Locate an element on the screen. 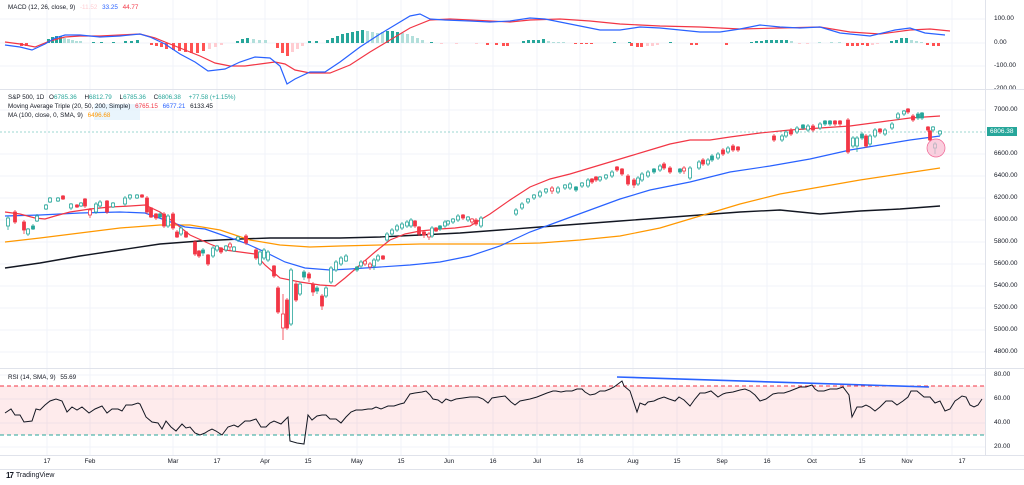  axis-tick: 40.00 is located at coordinates (1002, 422).